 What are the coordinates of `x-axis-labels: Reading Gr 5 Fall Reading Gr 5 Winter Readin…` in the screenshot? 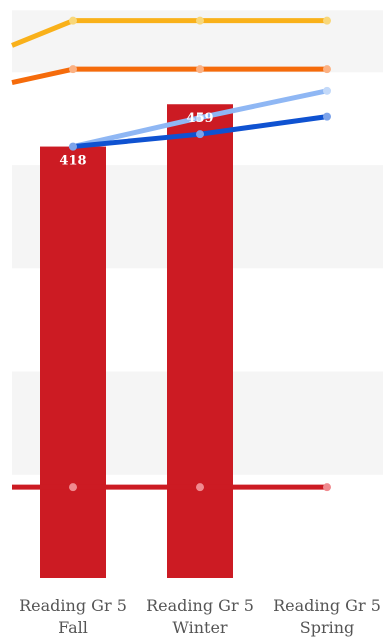 It's located at (200, 616).